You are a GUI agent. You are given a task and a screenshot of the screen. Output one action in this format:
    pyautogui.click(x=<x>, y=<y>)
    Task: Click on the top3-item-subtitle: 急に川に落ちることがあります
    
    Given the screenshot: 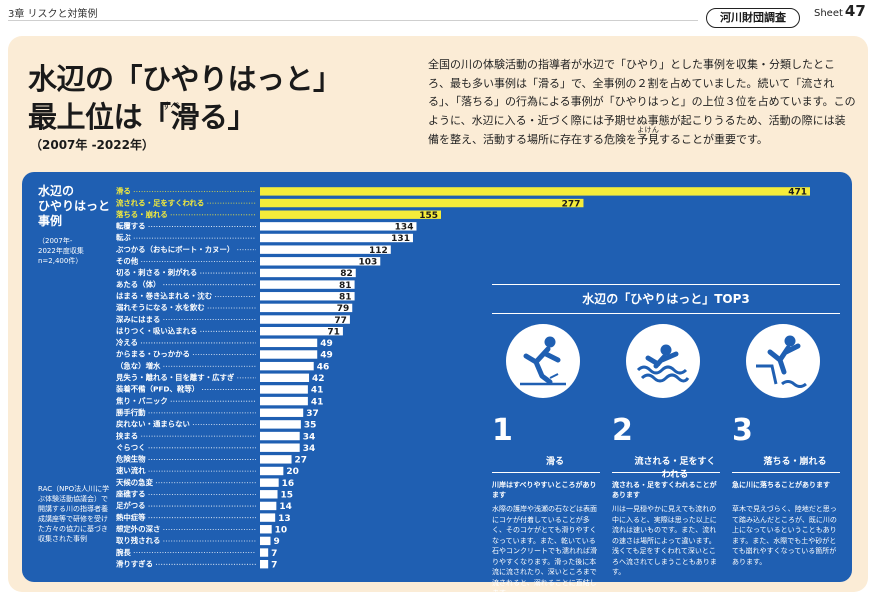 What is the action you would take?
    pyautogui.click(x=781, y=485)
    